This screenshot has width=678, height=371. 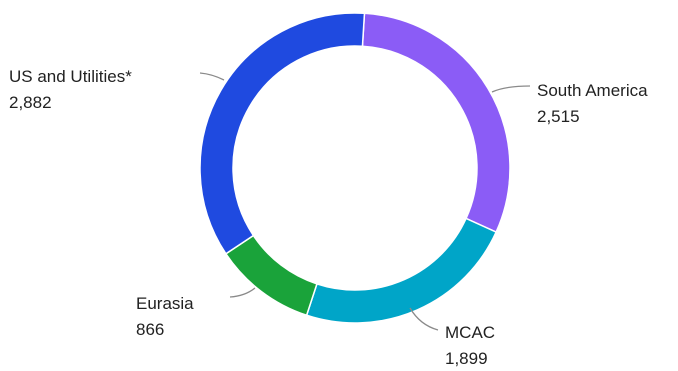 I want to click on leader-line-south-america, so click(x=511, y=89).